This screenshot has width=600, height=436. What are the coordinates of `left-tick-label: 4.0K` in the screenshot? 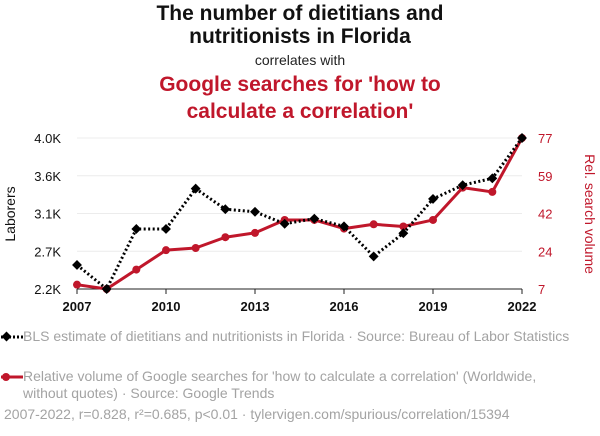 It's located at (47, 138).